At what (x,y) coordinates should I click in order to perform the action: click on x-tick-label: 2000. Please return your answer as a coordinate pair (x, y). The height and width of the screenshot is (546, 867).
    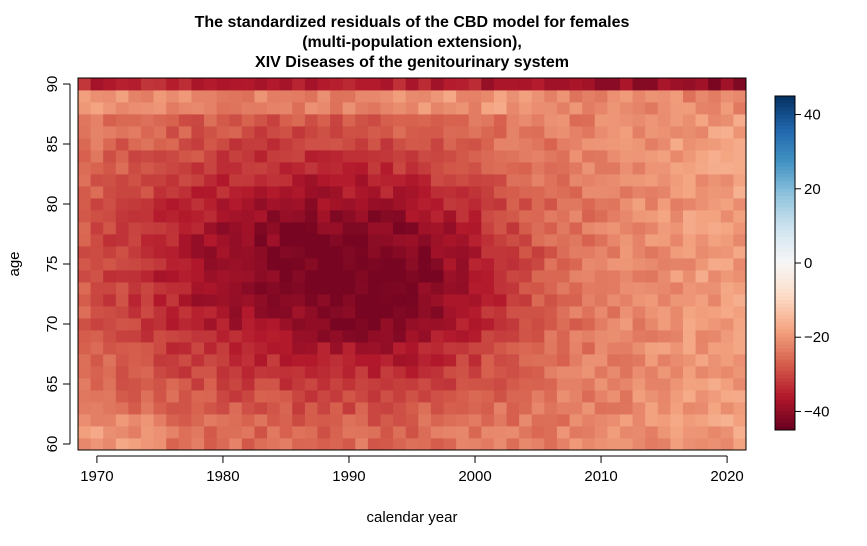
    Looking at the image, I should click on (474, 476).